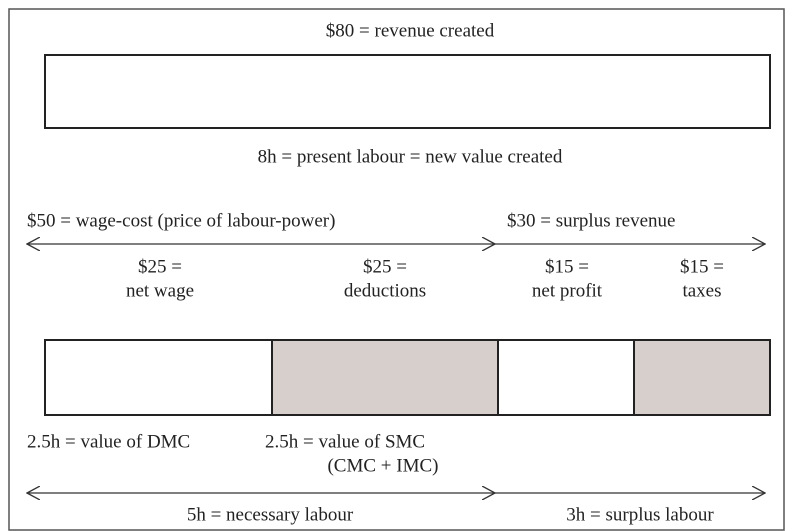  What do you see at coordinates (385, 290) in the screenshot?
I see `segment-name: deductions` at bounding box center [385, 290].